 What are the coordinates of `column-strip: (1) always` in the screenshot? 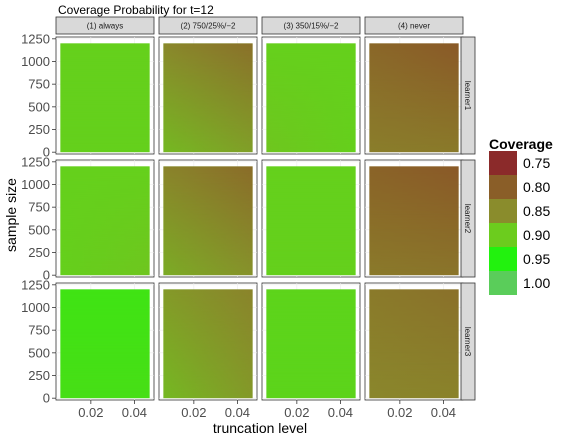 It's located at (105, 25).